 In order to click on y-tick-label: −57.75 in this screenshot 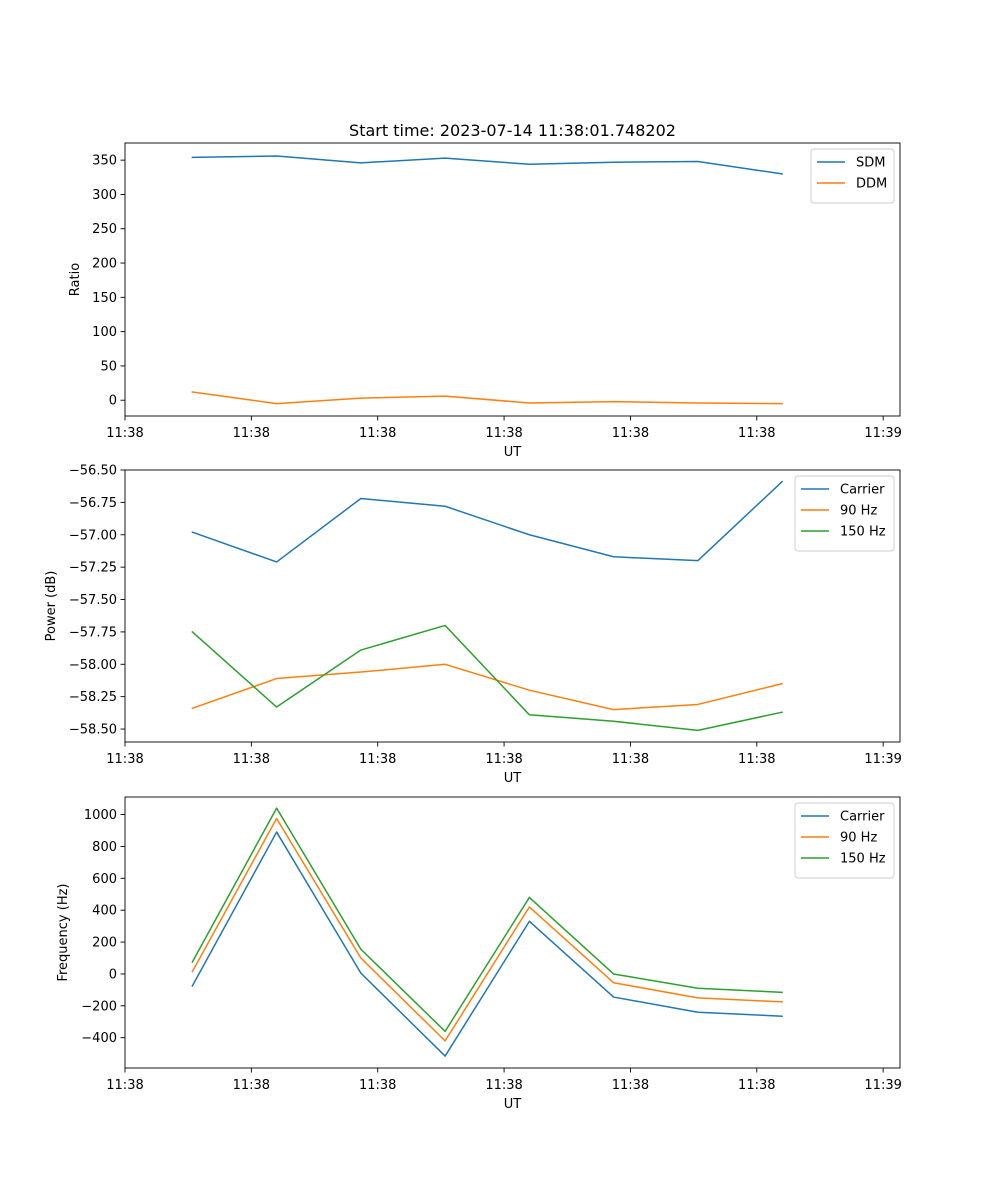, I will do `click(93, 632)`.